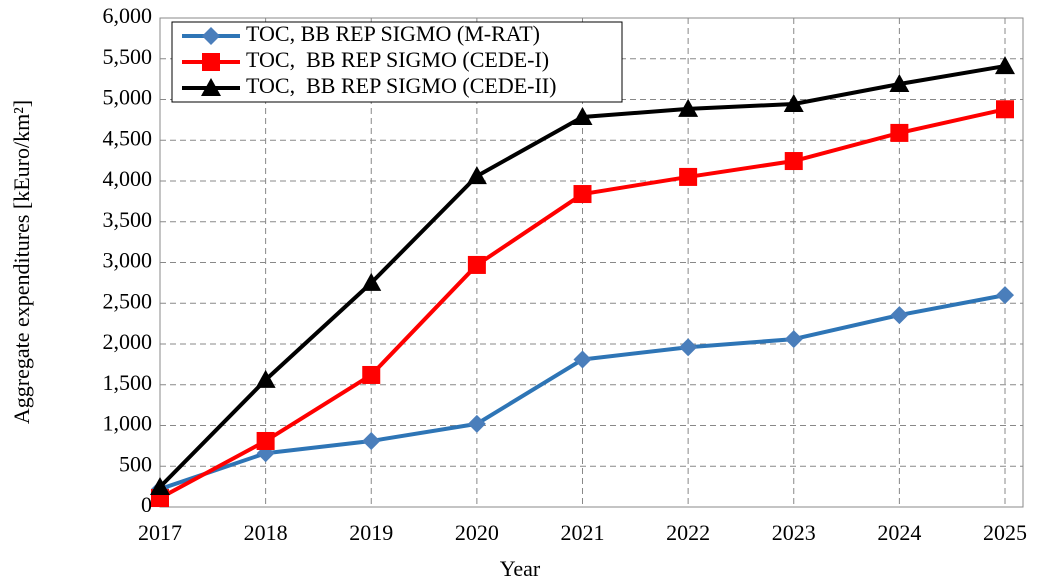 The image size is (1039, 583). Describe the element at coordinates (128, 97) in the screenshot. I see `y-tick-label: 5,000` at that location.